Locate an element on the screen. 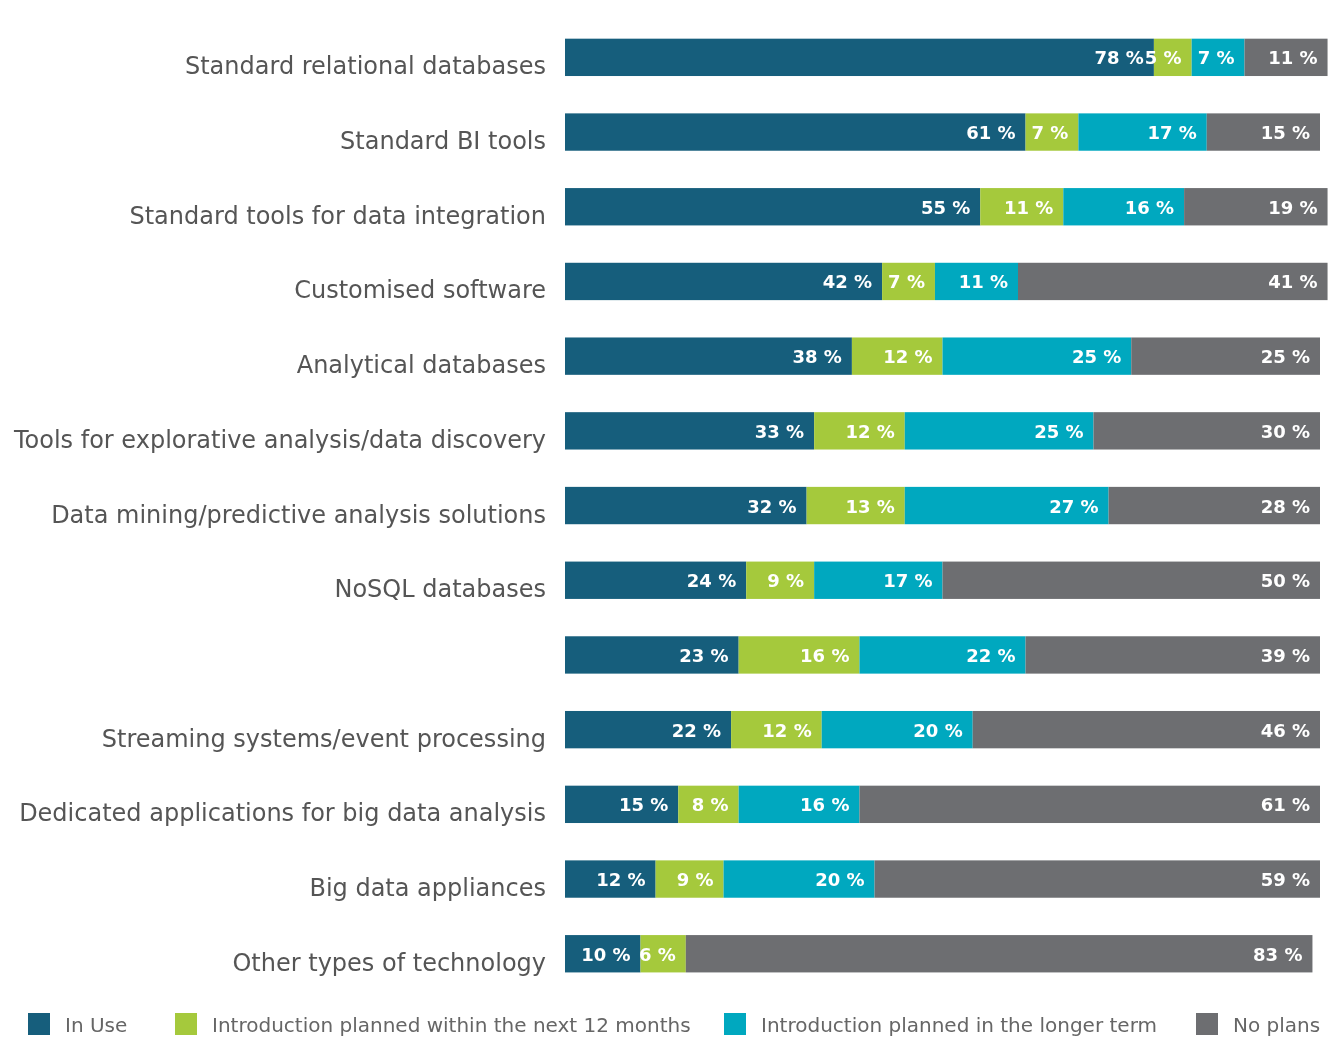 The width and height of the screenshot is (1336, 1048). y-tick-label: Streaming systems/event processing is located at coordinates (323, 738).